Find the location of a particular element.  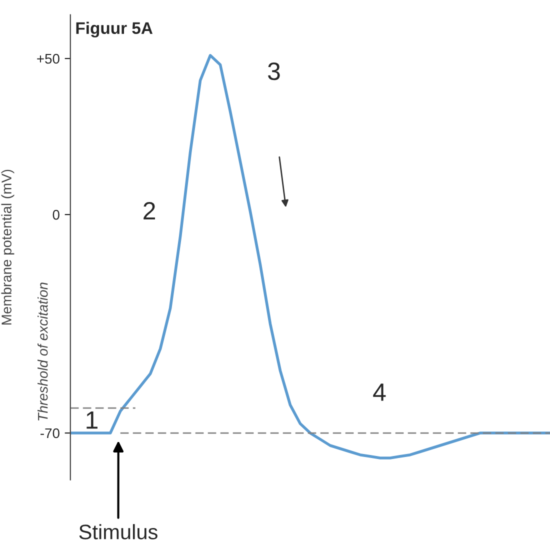

annotation: 3 is located at coordinates (274, 71).